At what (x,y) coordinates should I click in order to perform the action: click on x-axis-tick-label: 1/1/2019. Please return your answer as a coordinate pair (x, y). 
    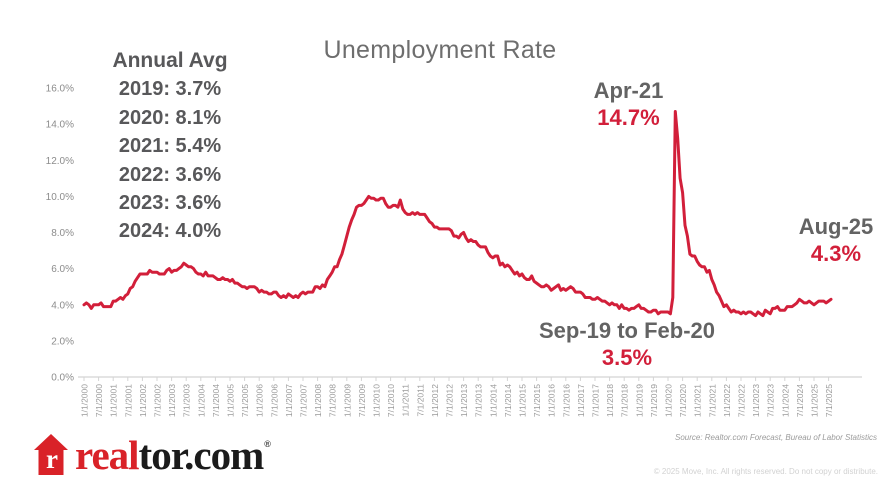
    Looking at the image, I should click on (639, 400).